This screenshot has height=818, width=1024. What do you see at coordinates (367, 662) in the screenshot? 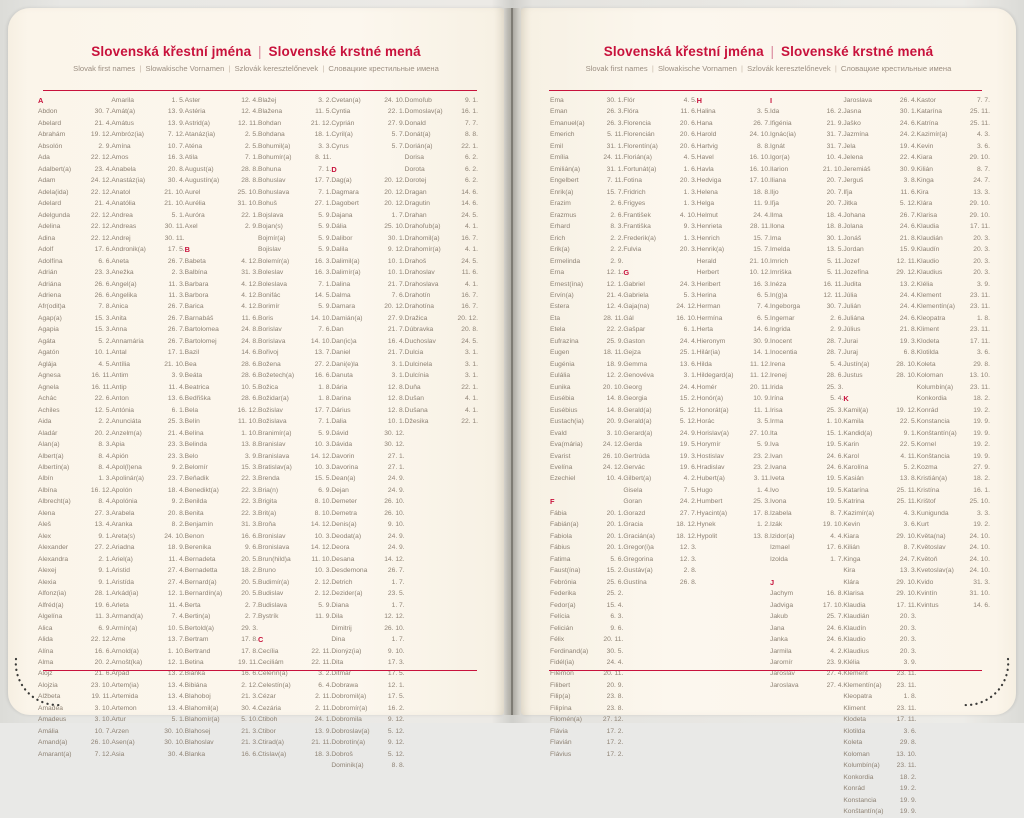
I see `name-entry-row: Dita 17. 3.` at bounding box center [367, 662].